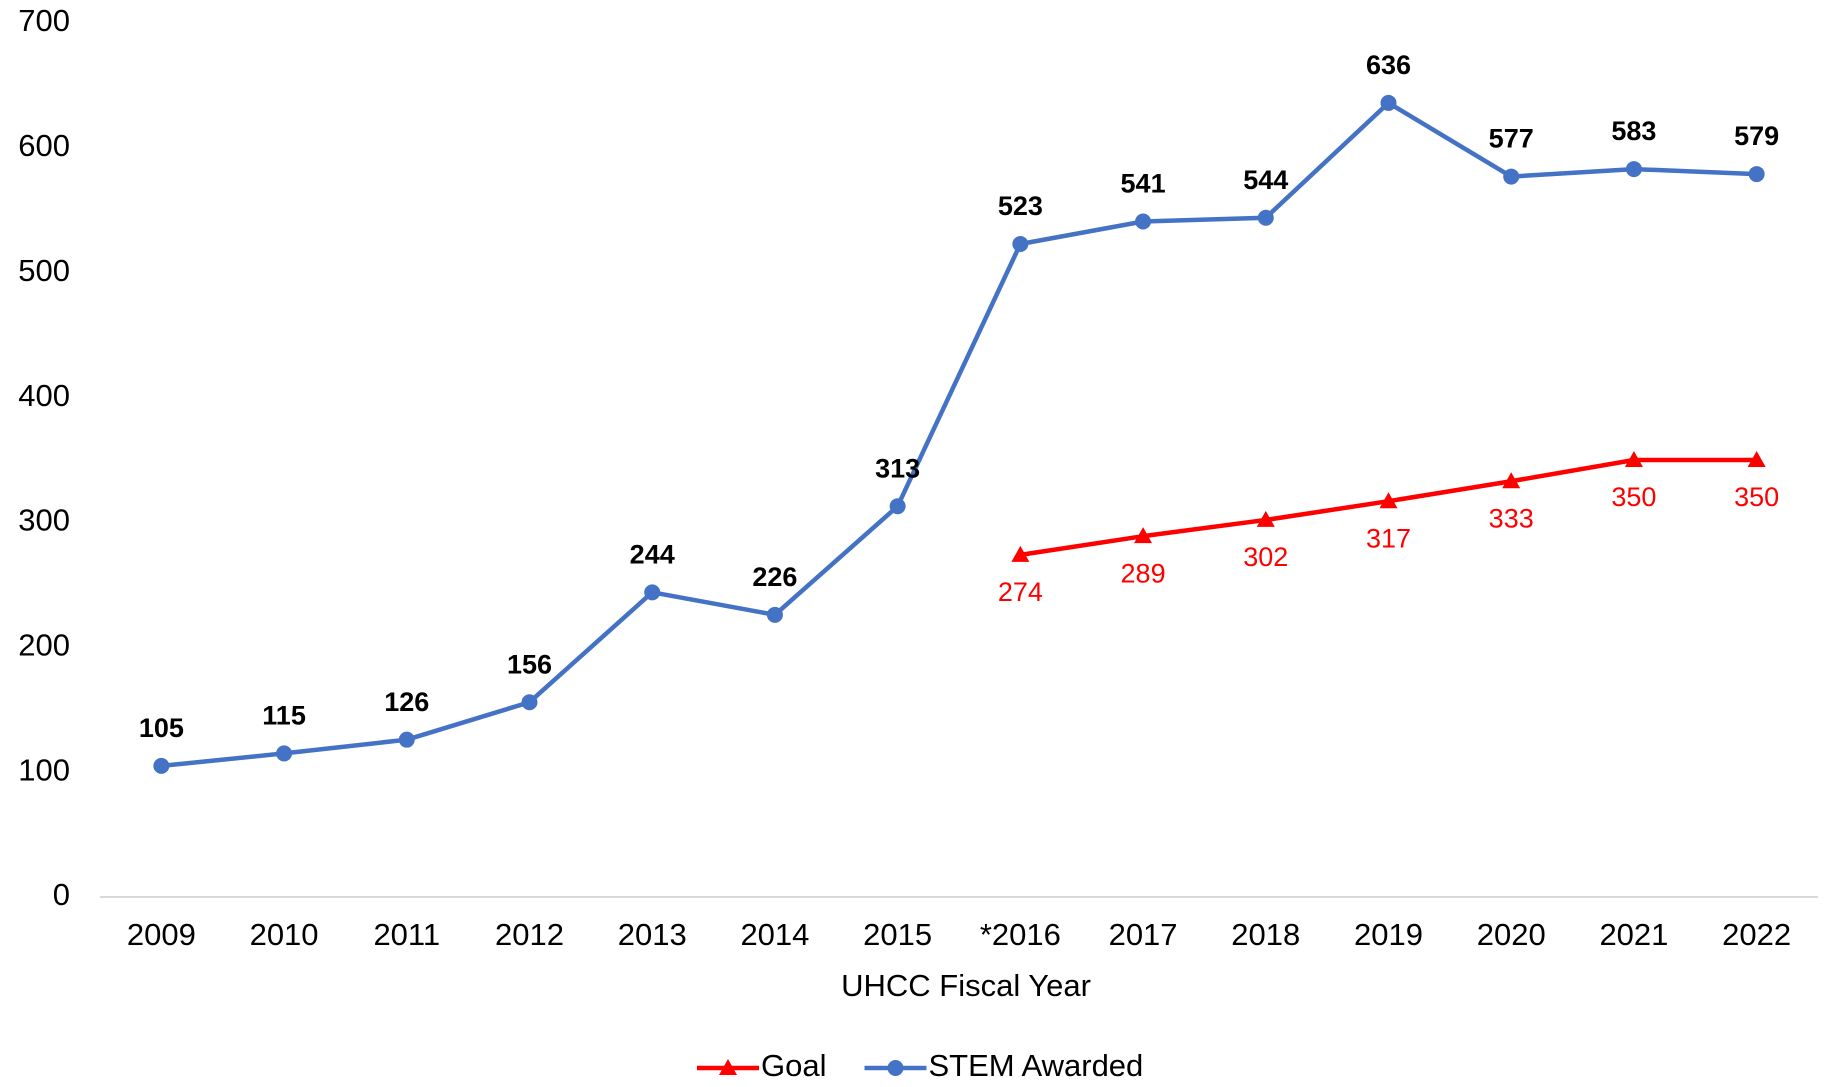 This screenshot has height=1087, width=1824. Describe the element at coordinates (1511, 518) in the screenshot. I see `data-label: 333` at that location.